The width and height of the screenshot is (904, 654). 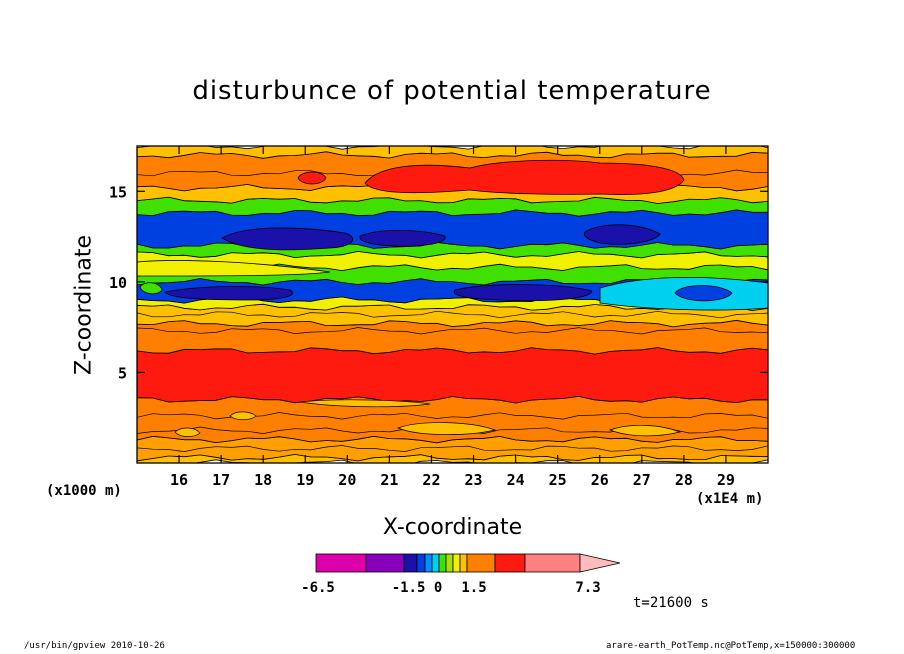 What do you see at coordinates (221, 480) in the screenshot?
I see `x-tick-label: 17` at bounding box center [221, 480].